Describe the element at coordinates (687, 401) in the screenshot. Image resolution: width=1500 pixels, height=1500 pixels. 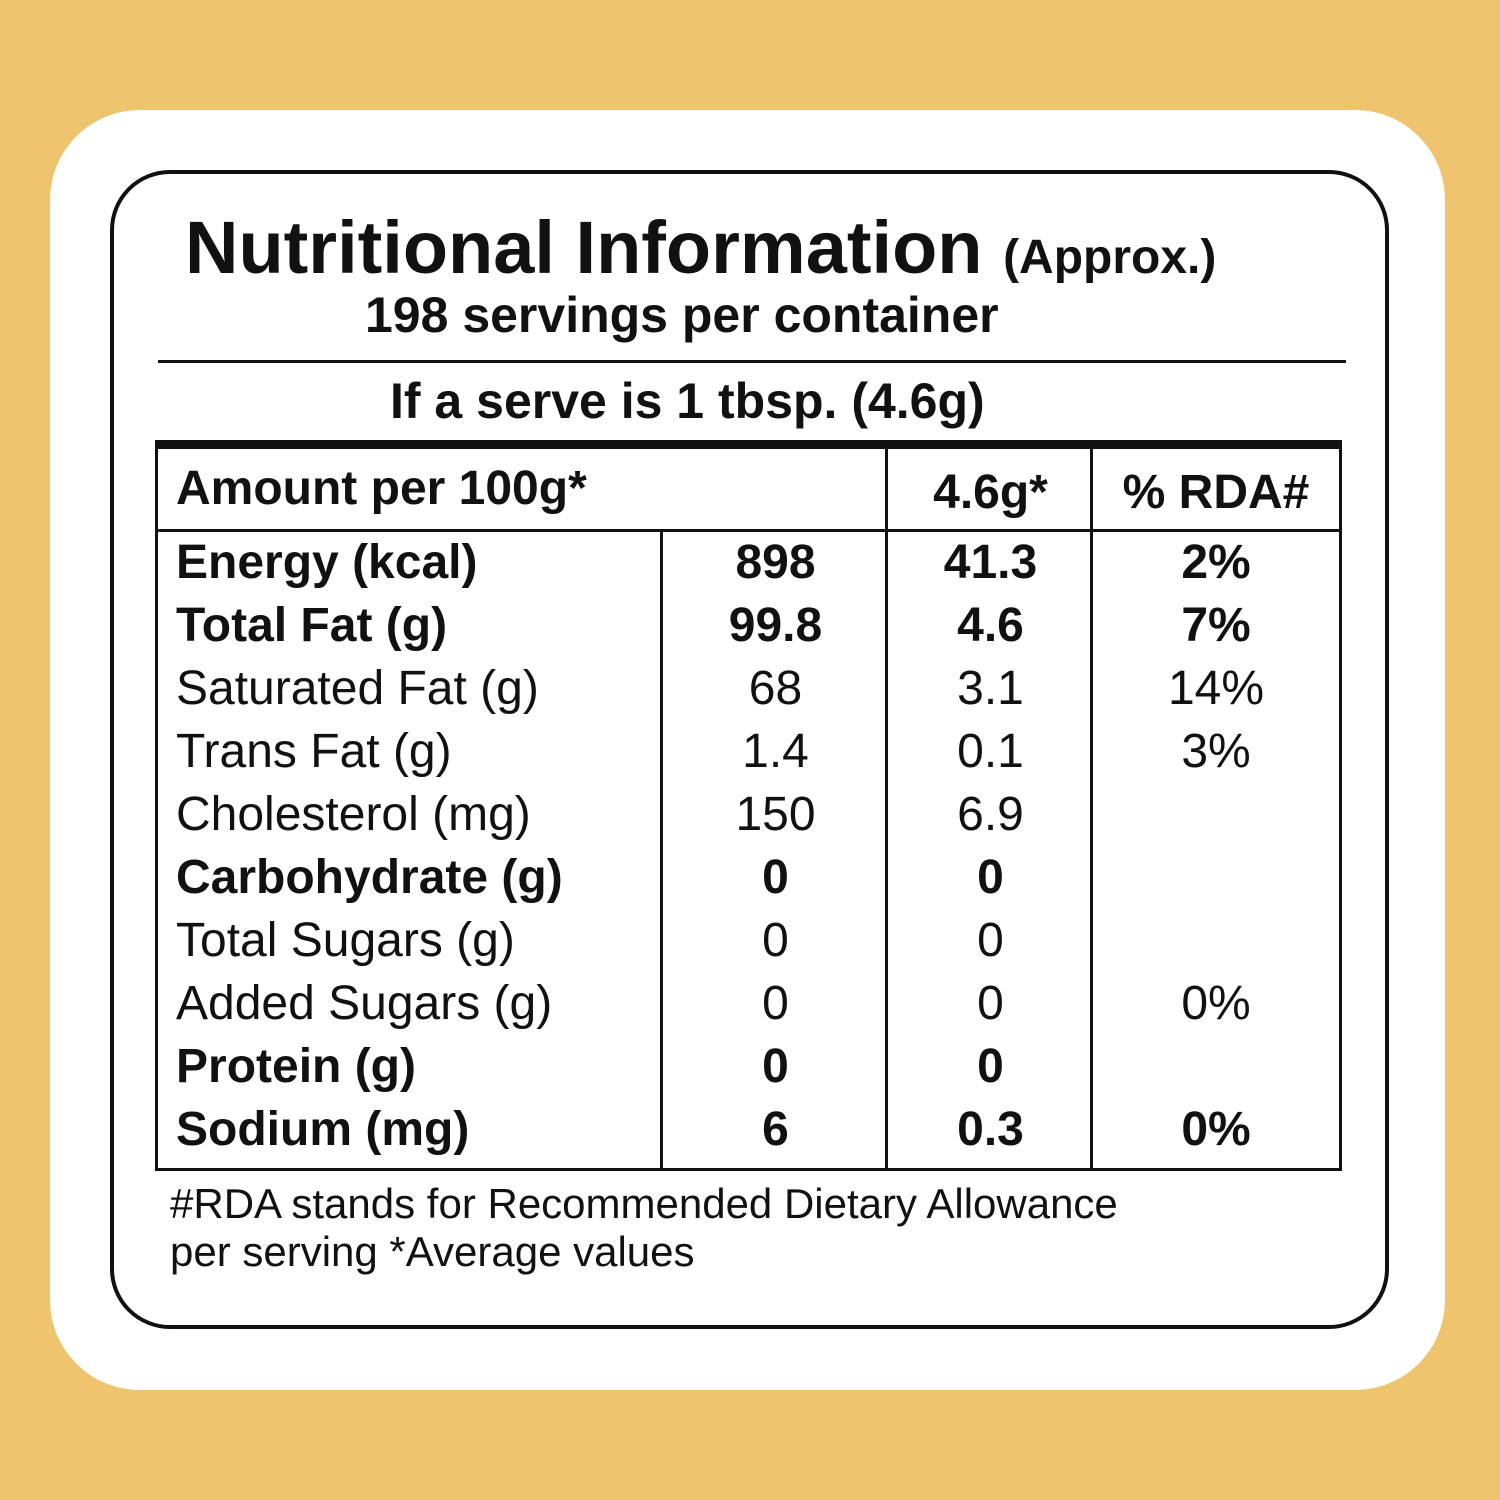
I see `serve: If a serve is 1 tbsp. (4.6g)` at that location.